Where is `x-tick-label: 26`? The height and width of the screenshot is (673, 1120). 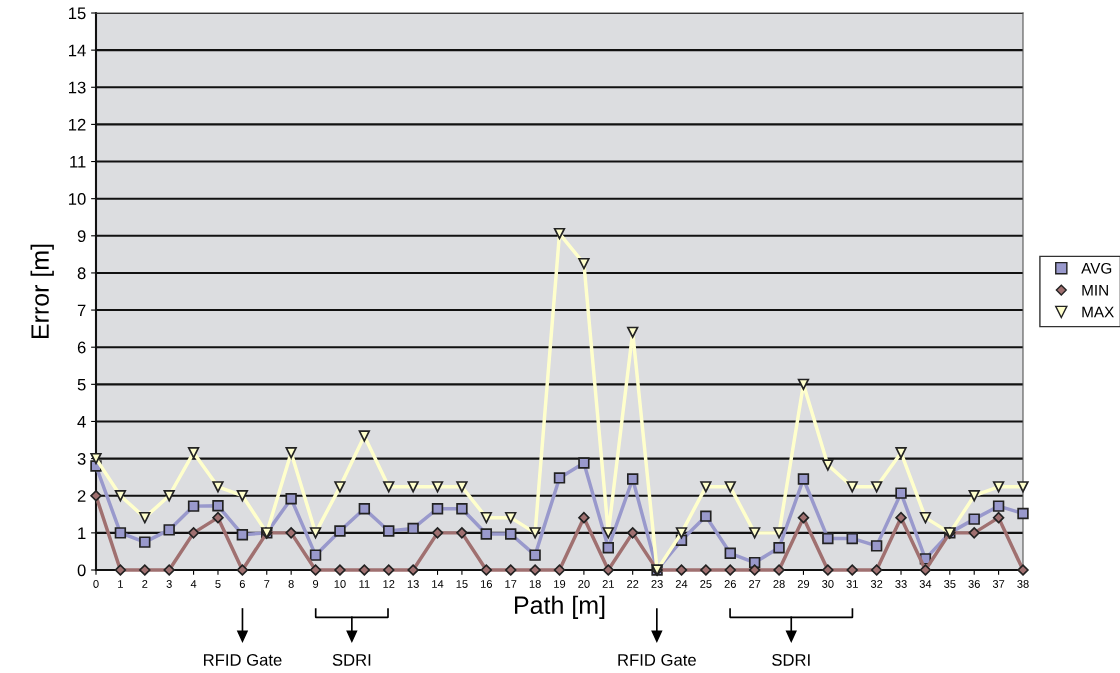
x-tick-label: 26 is located at coordinates (730, 584).